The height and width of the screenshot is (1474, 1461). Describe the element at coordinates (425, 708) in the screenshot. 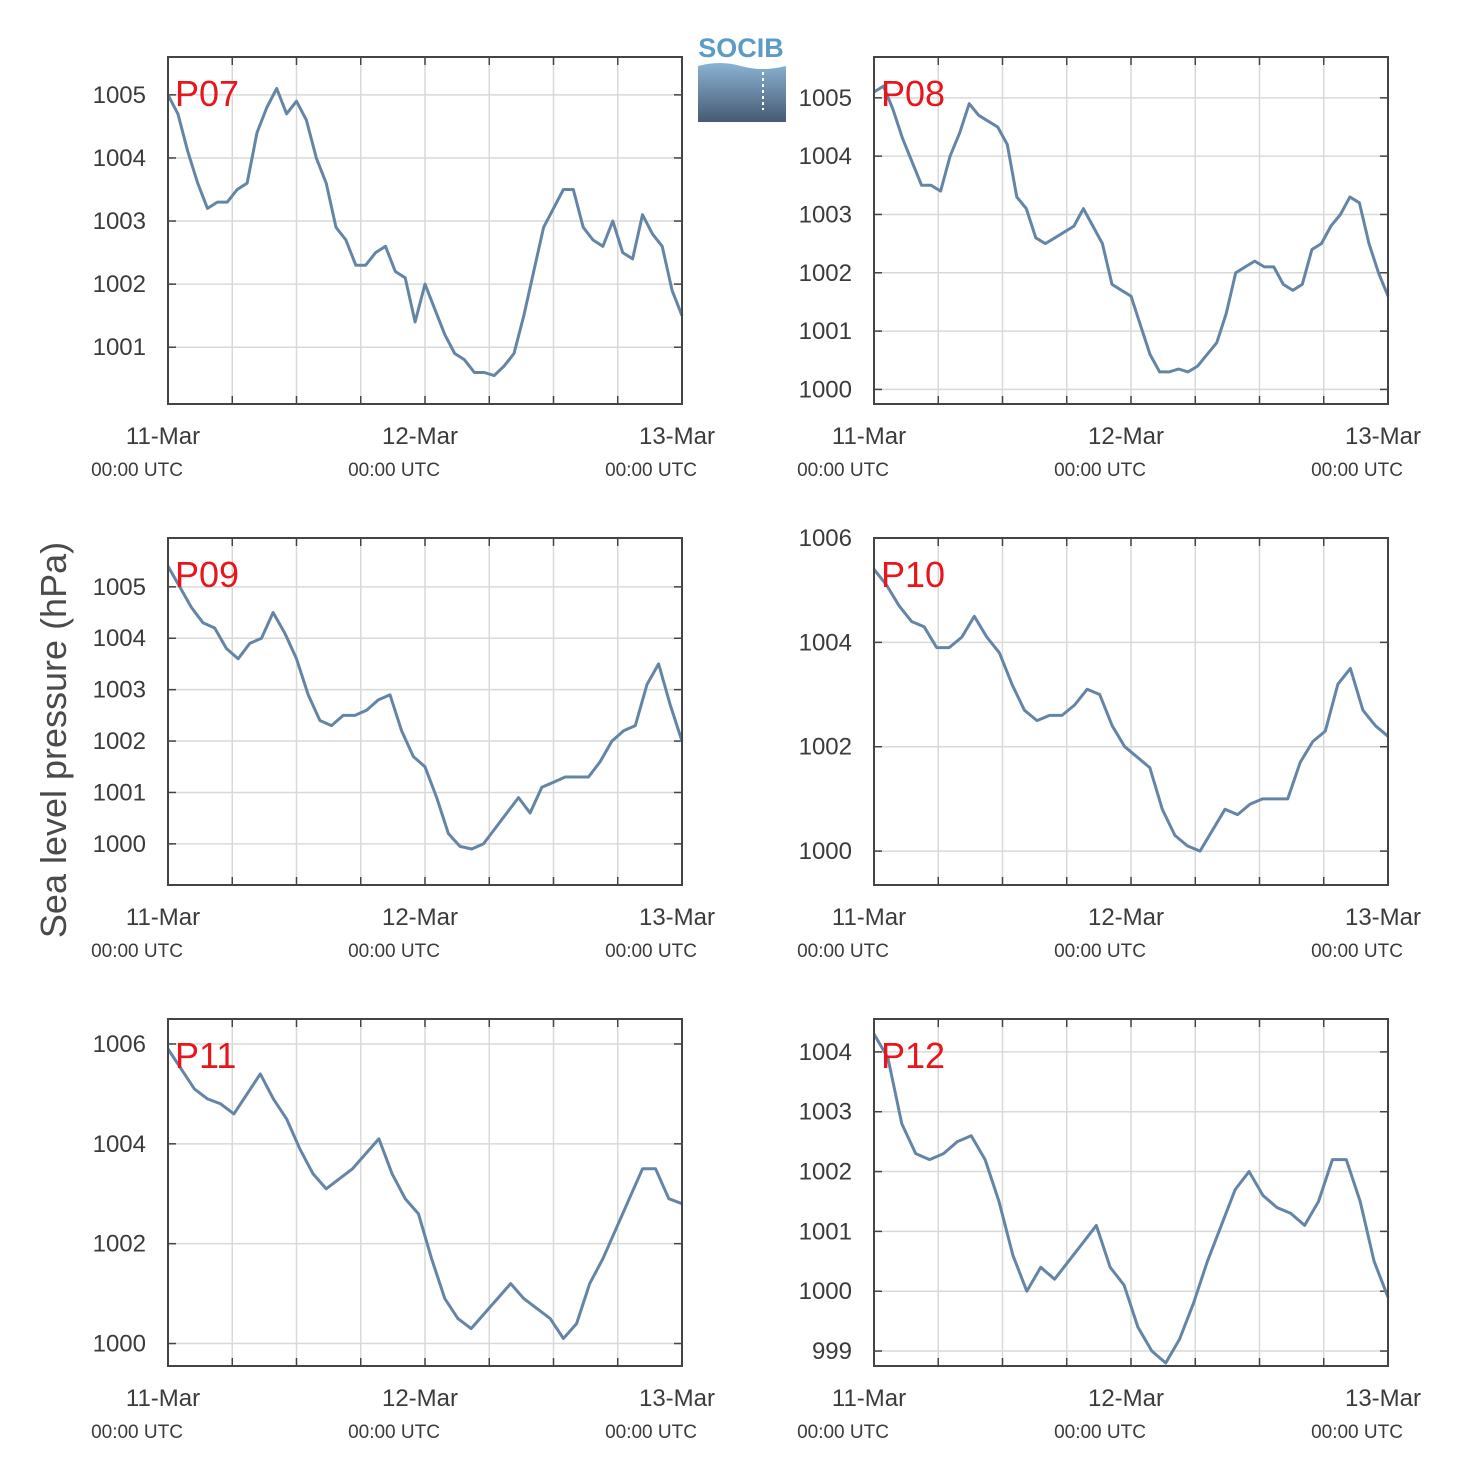

I see `series-line-p09` at that location.